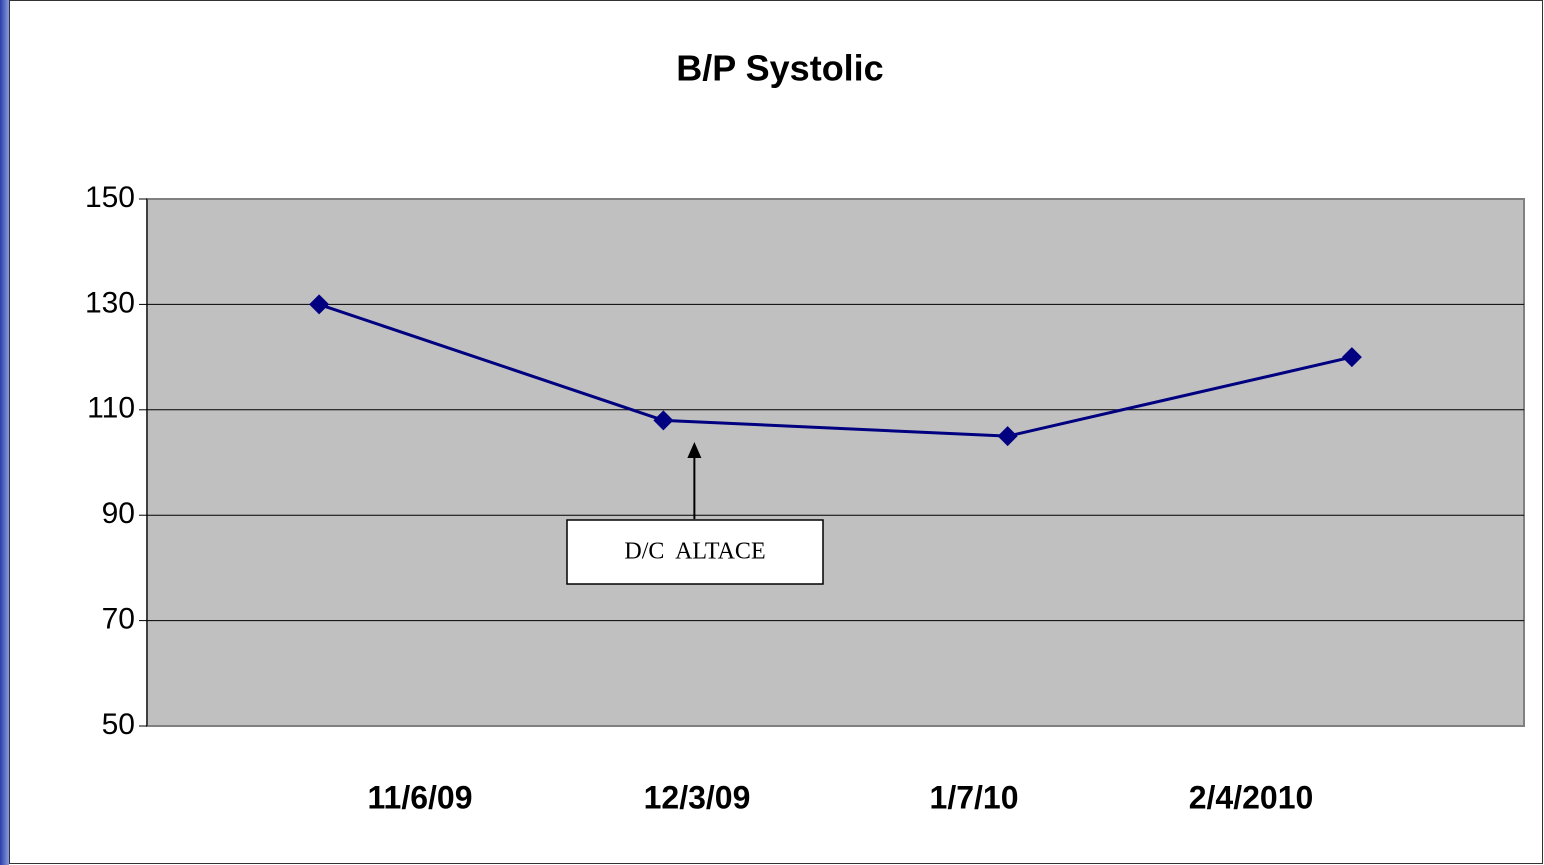 The height and width of the screenshot is (865, 1544). What do you see at coordinates (4, 432) in the screenshot?
I see `side-stripe` at bounding box center [4, 432].